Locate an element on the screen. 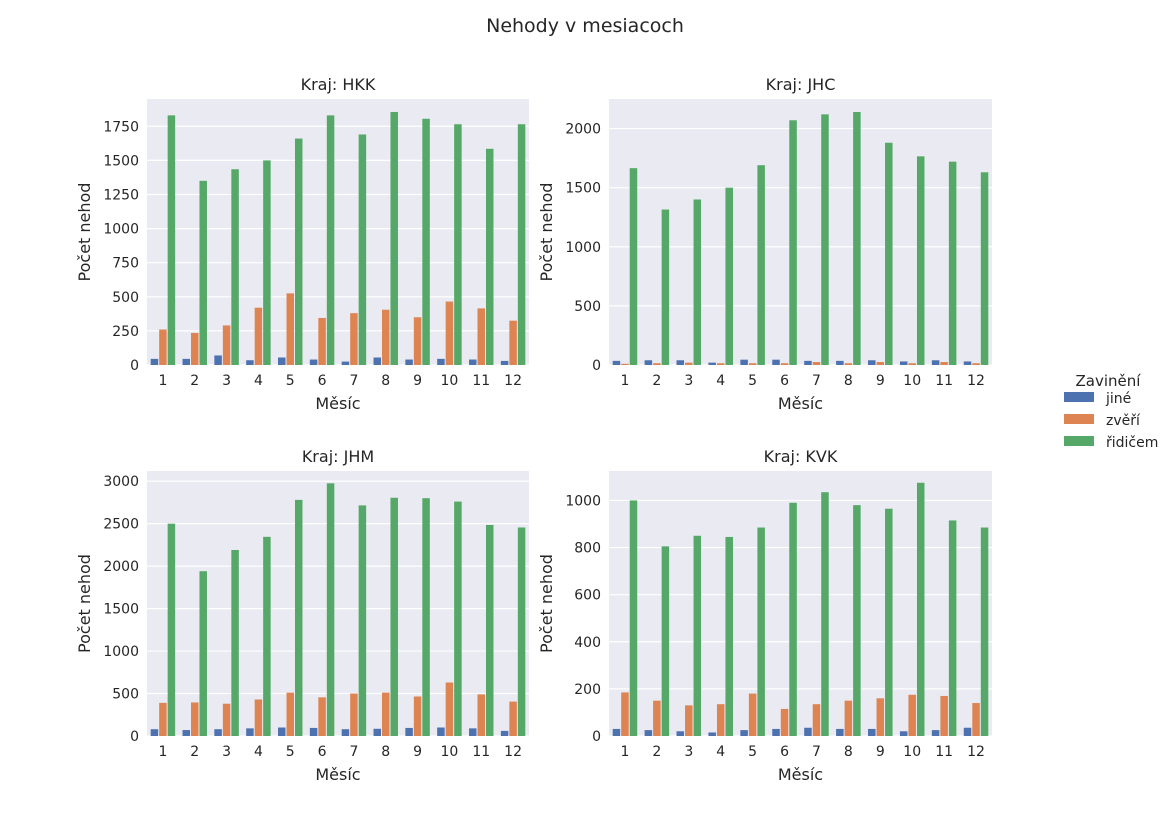 The width and height of the screenshot is (1169, 827). y-tick-label: 1500 is located at coordinates (121, 161).